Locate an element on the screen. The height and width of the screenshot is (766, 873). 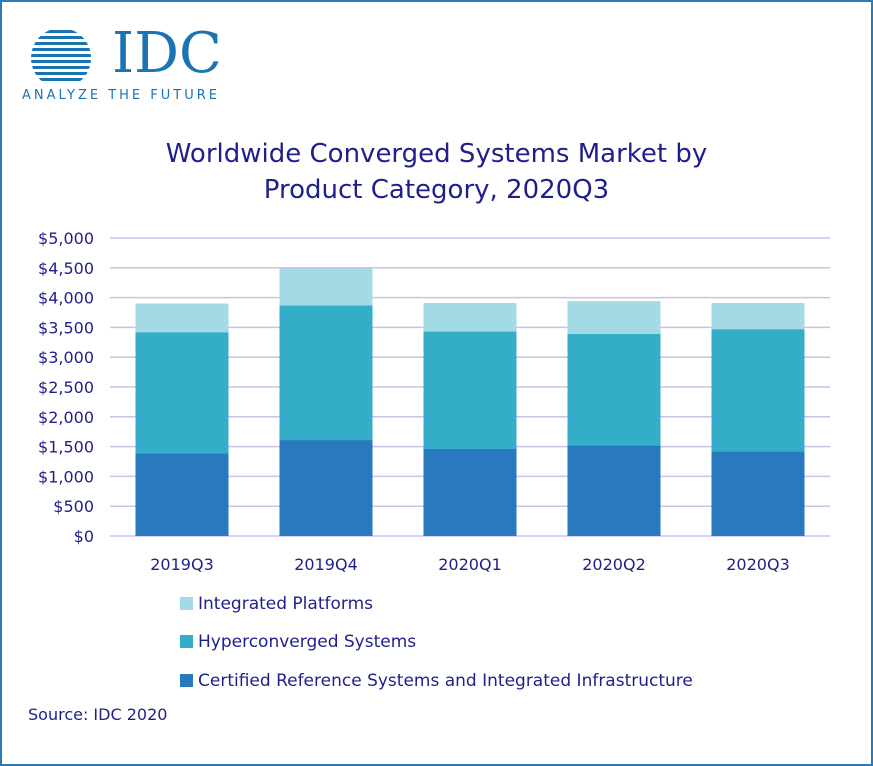
x-tick-label: 2020Q1 is located at coordinates (470, 564).